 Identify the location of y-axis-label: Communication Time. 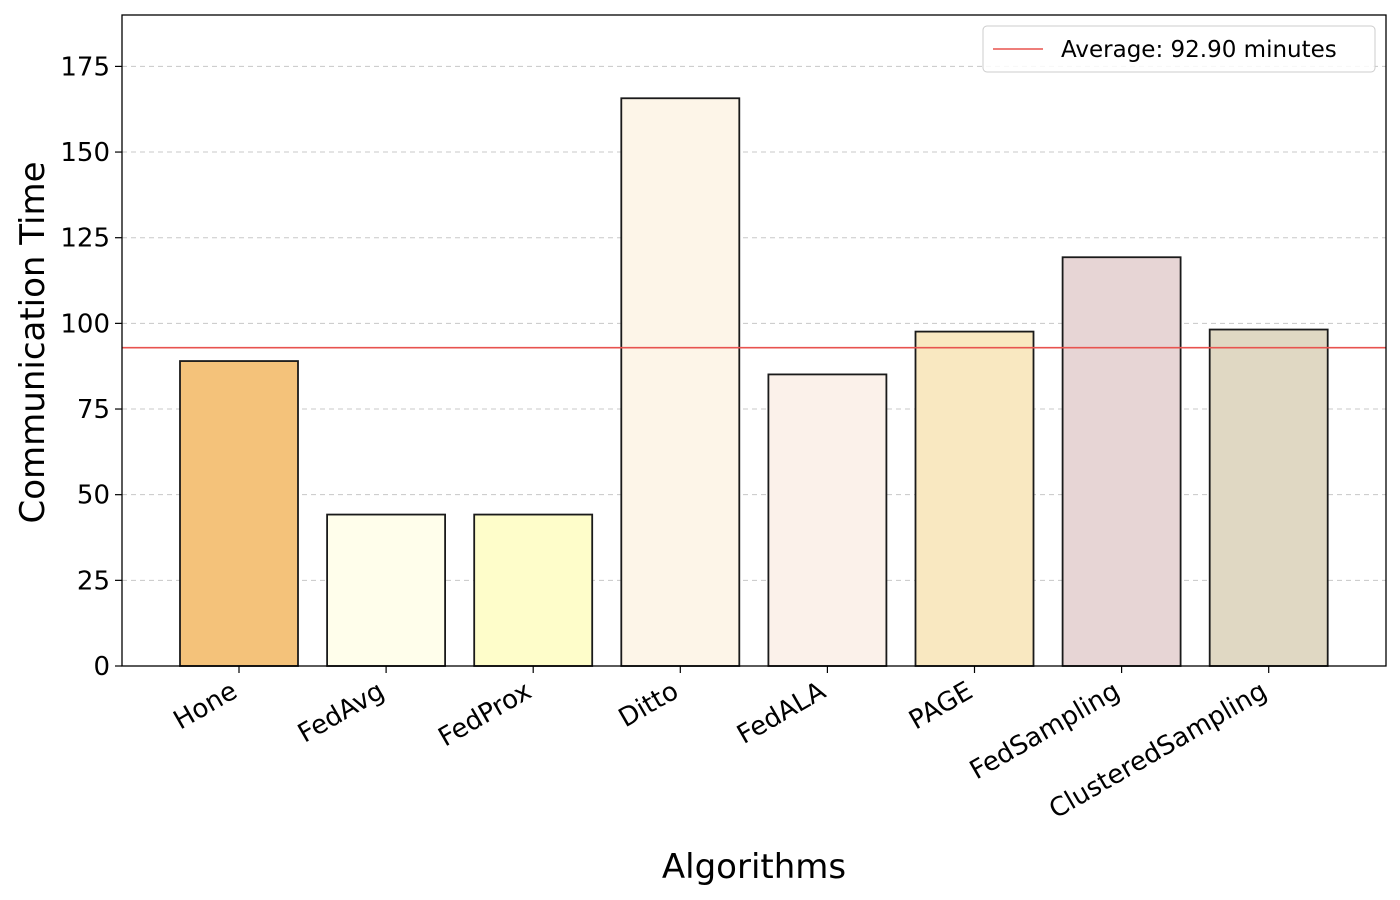
(33, 343).